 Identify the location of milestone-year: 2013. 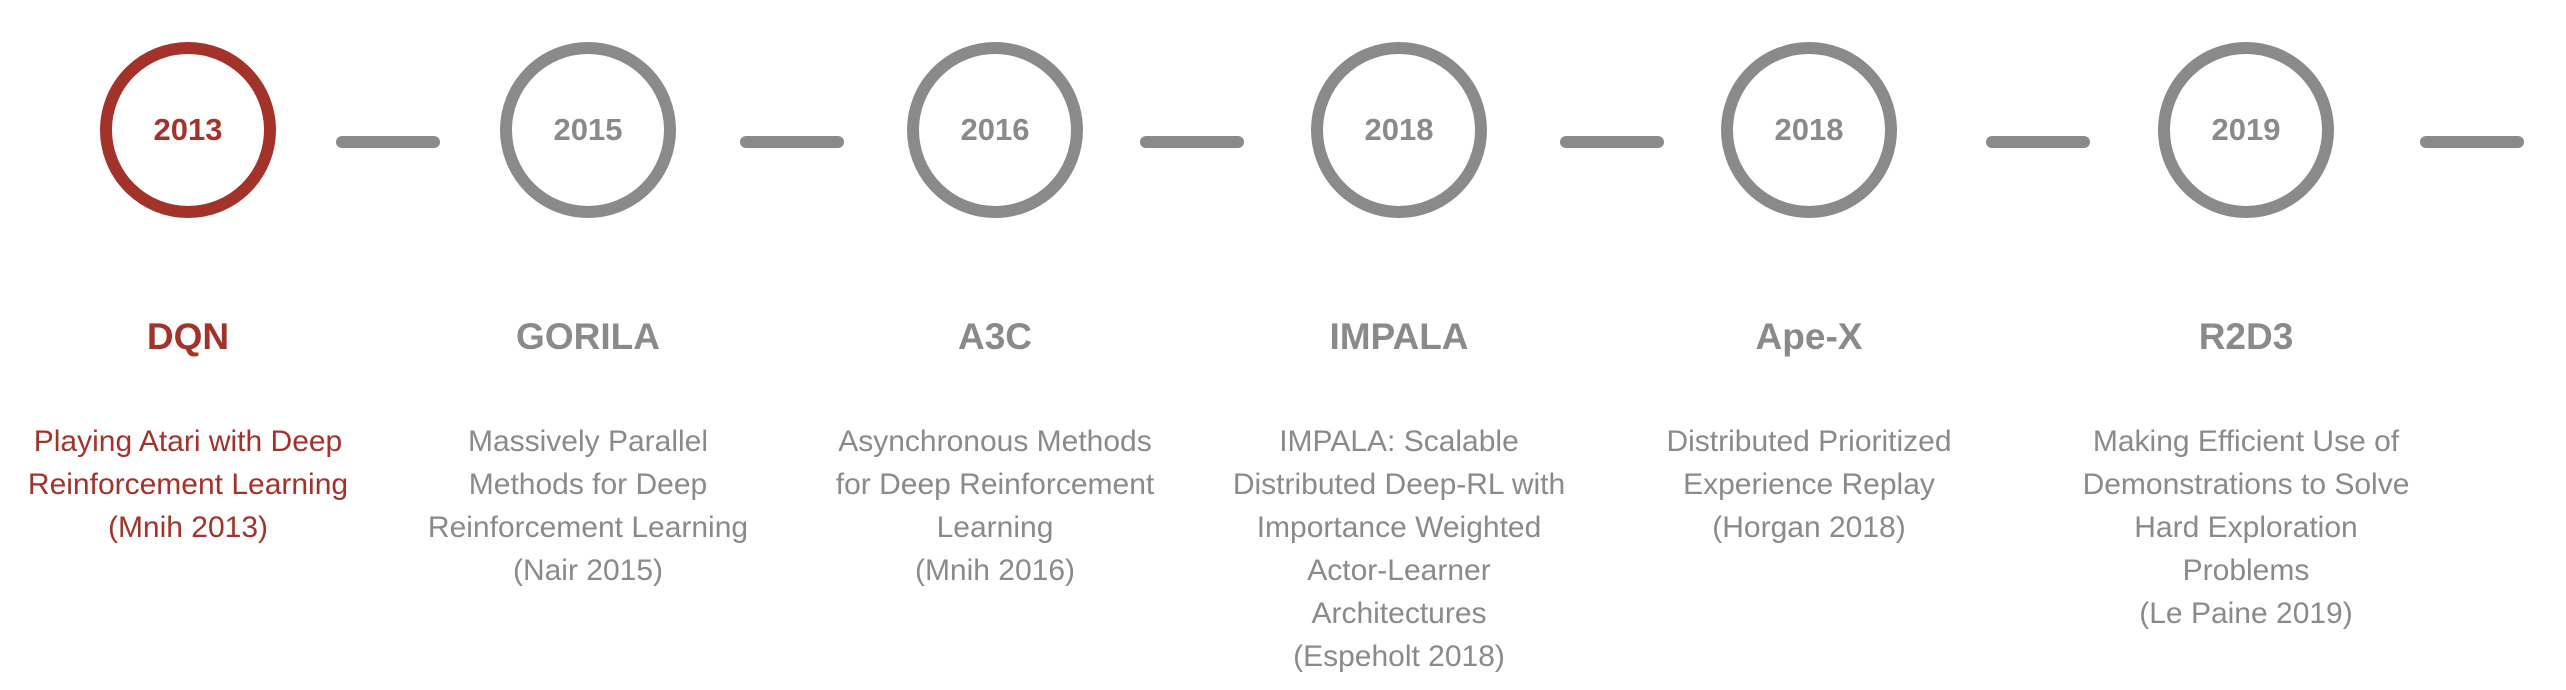
(188, 129).